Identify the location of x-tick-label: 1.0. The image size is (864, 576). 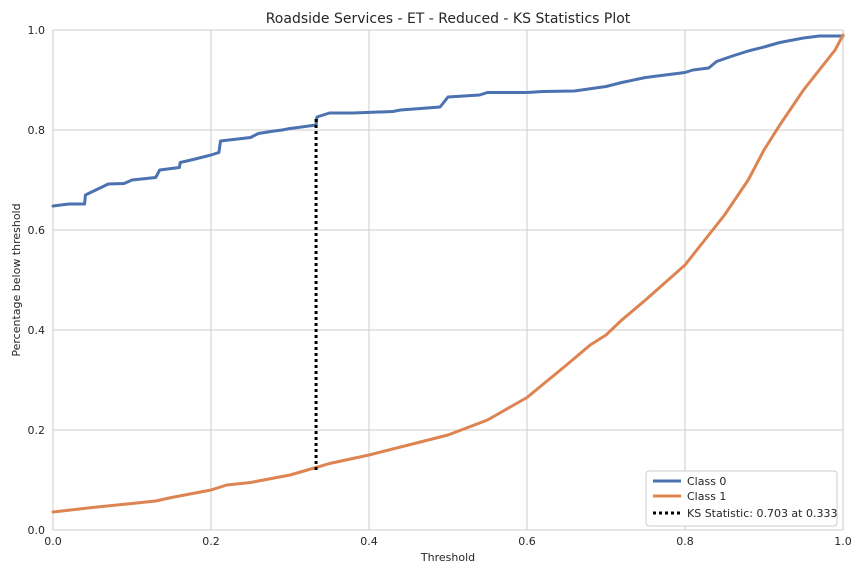
(843, 541).